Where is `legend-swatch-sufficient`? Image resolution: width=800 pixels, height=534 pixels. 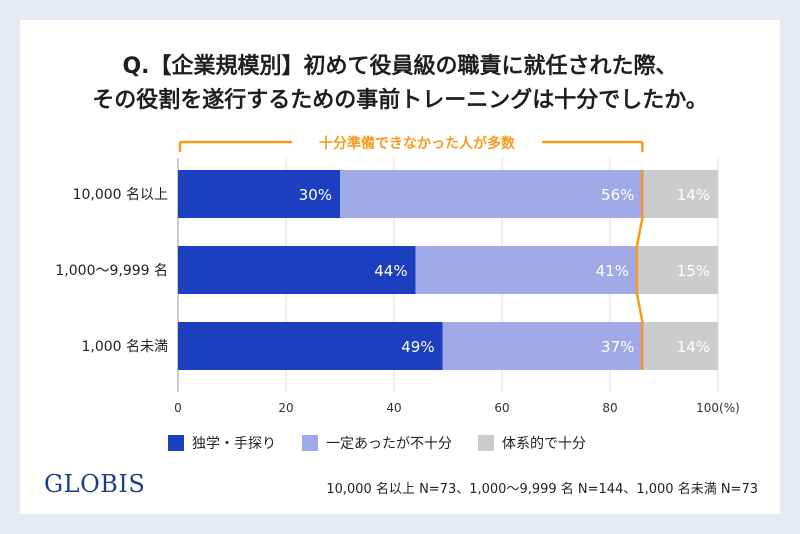
legend-swatch-sufficient is located at coordinates (486, 443).